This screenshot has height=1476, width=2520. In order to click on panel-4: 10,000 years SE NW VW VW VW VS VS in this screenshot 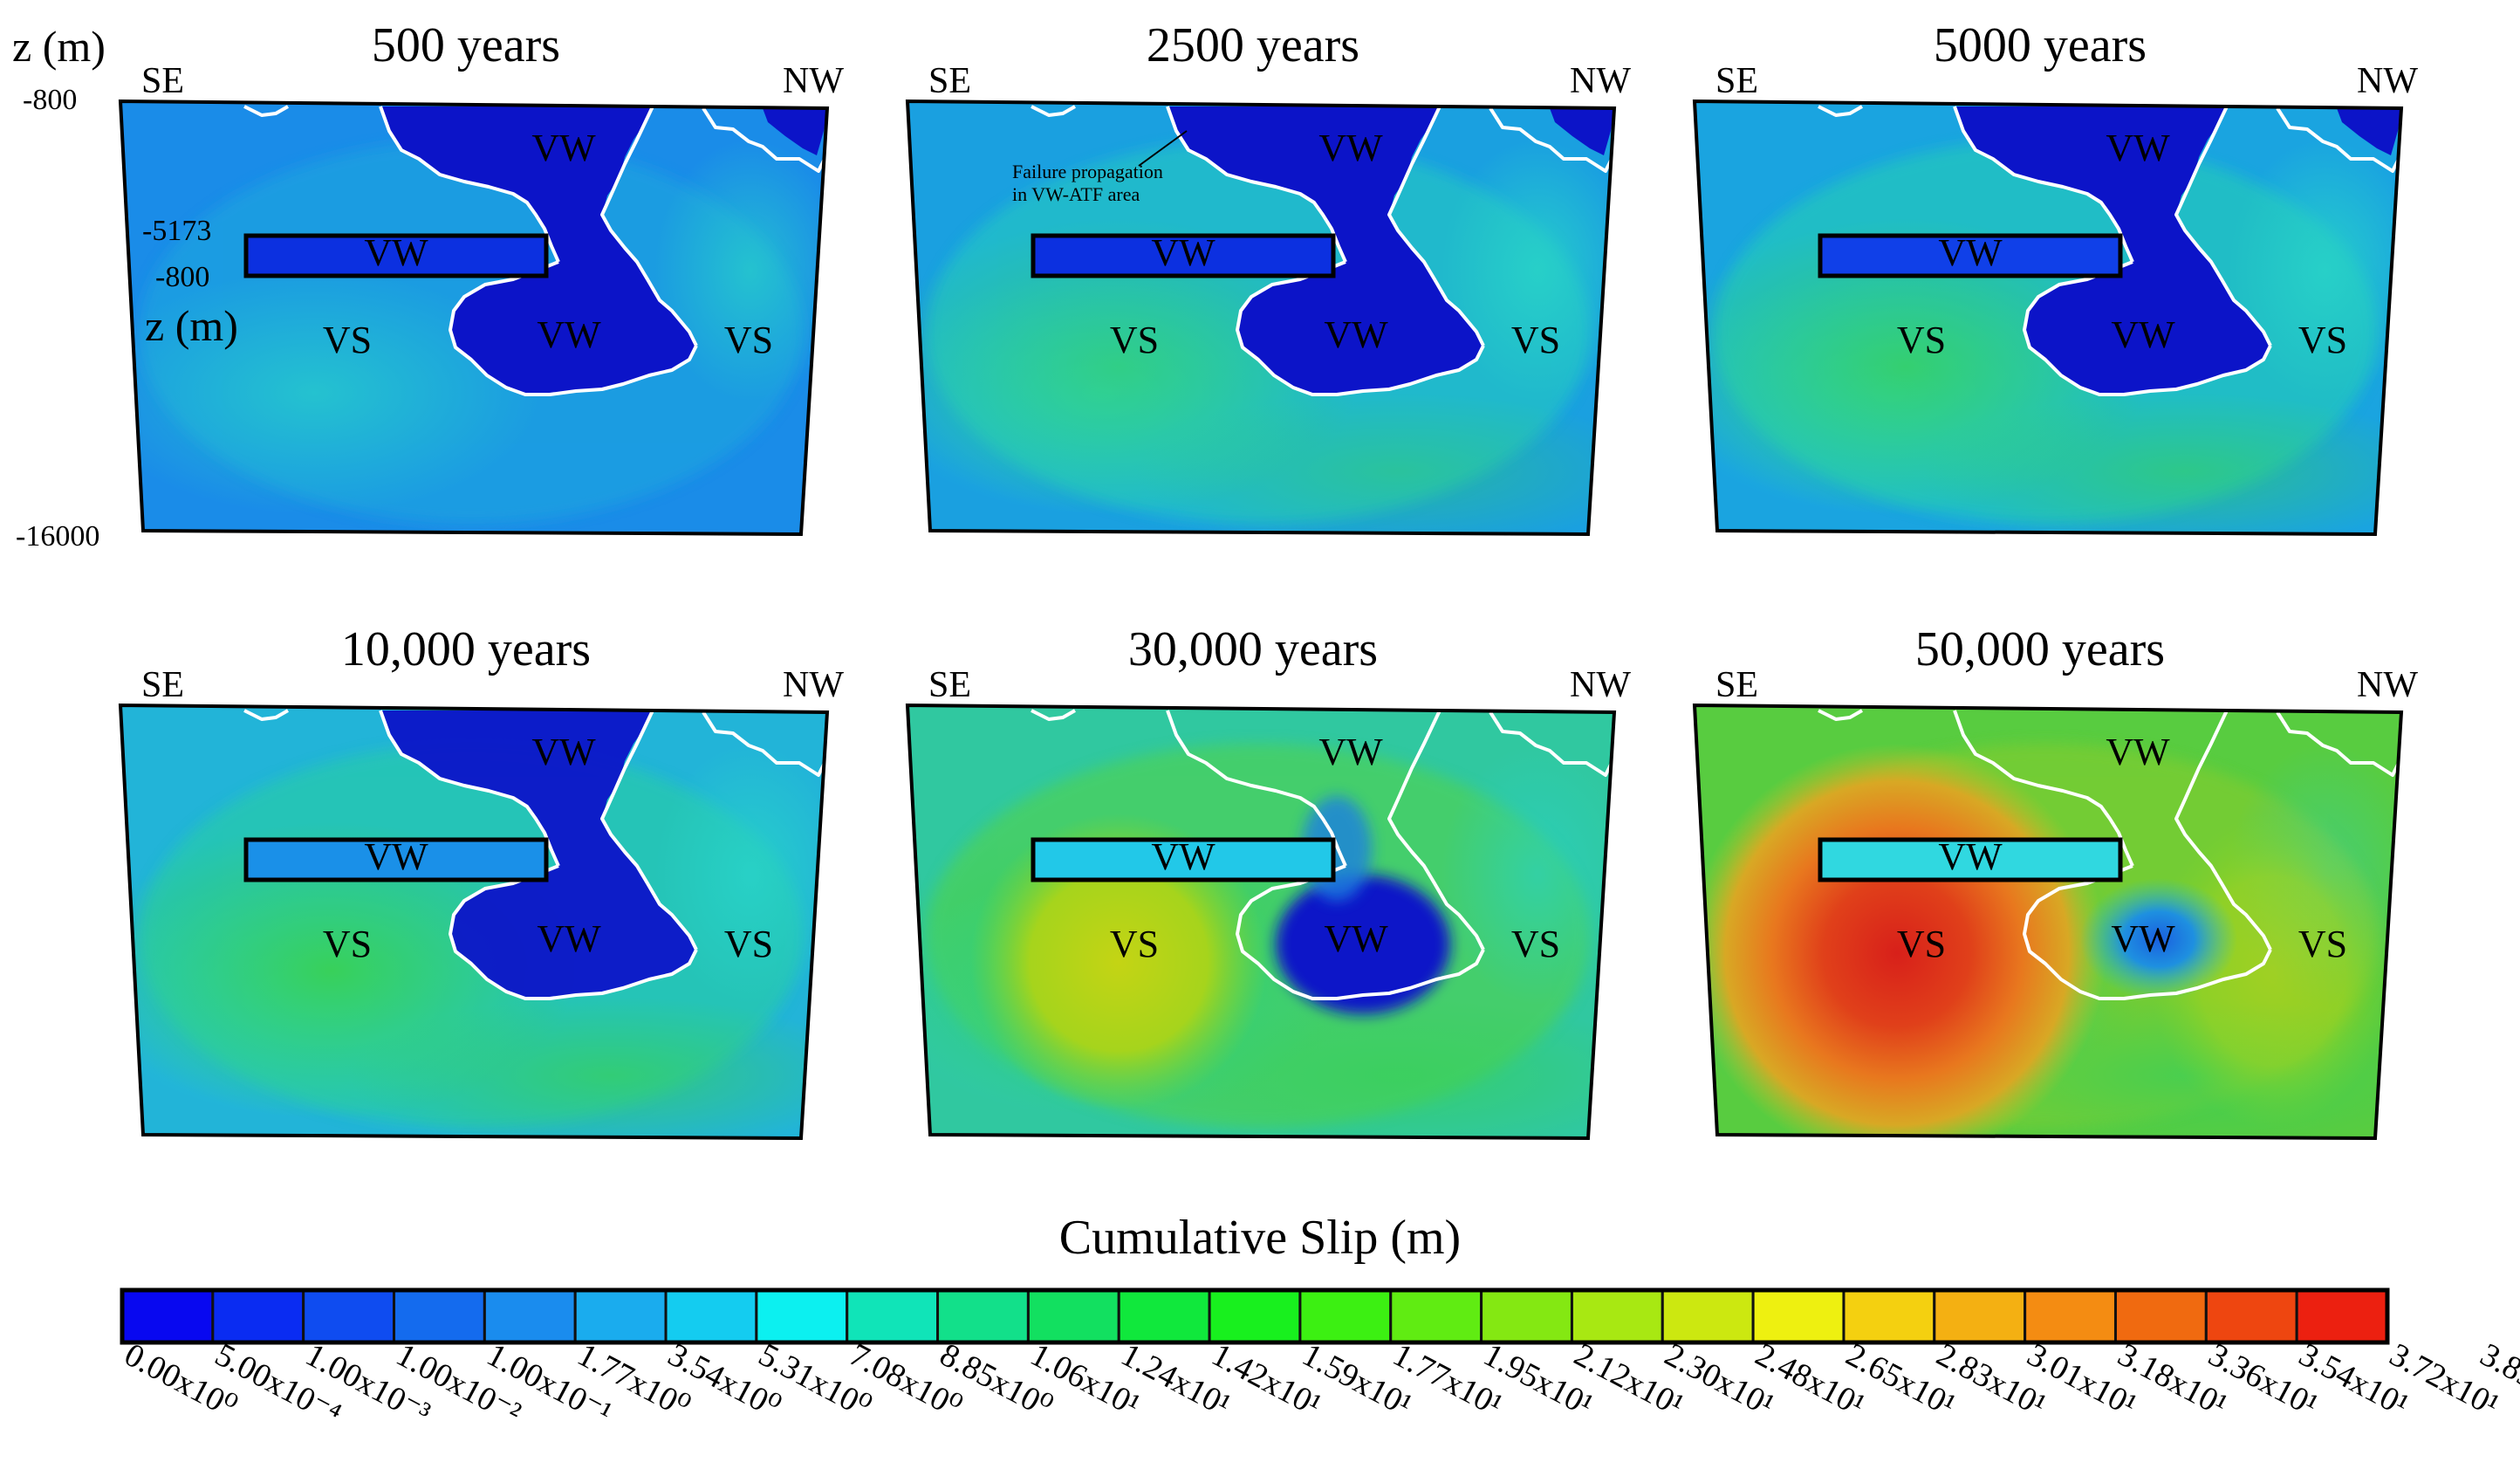, I will do `click(481, 881)`.